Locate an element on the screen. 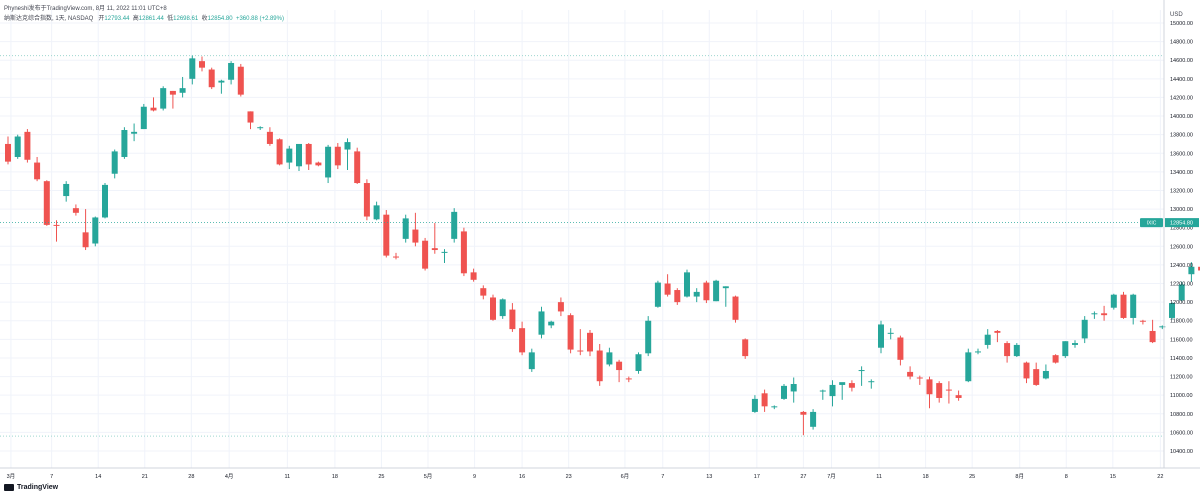  y-tick-label: 11200.00 is located at coordinates (1181, 378).